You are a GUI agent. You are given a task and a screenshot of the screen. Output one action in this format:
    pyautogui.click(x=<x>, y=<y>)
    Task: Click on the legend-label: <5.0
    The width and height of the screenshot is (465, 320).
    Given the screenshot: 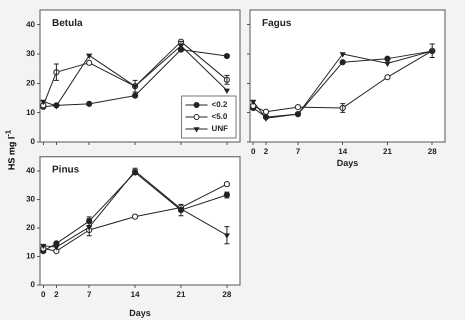 What is the action you would take?
    pyautogui.click(x=220, y=117)
    